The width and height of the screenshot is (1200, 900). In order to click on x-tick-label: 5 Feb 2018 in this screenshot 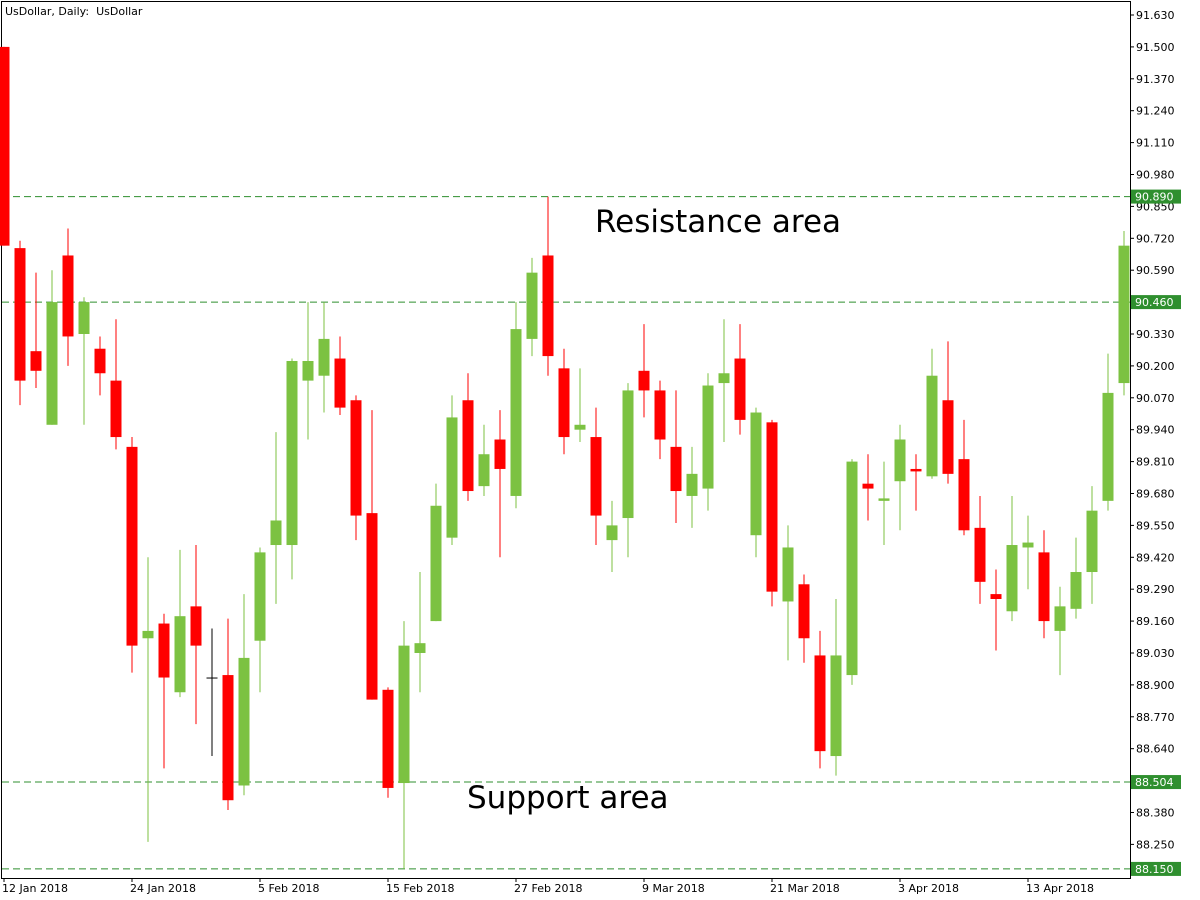, I will do `click(288, 888)`.